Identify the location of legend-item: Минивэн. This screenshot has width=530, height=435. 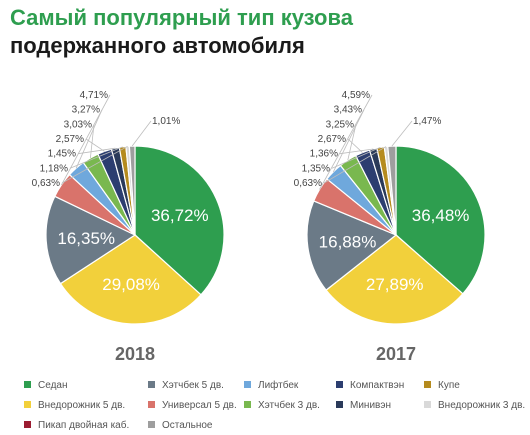
(363, 406).